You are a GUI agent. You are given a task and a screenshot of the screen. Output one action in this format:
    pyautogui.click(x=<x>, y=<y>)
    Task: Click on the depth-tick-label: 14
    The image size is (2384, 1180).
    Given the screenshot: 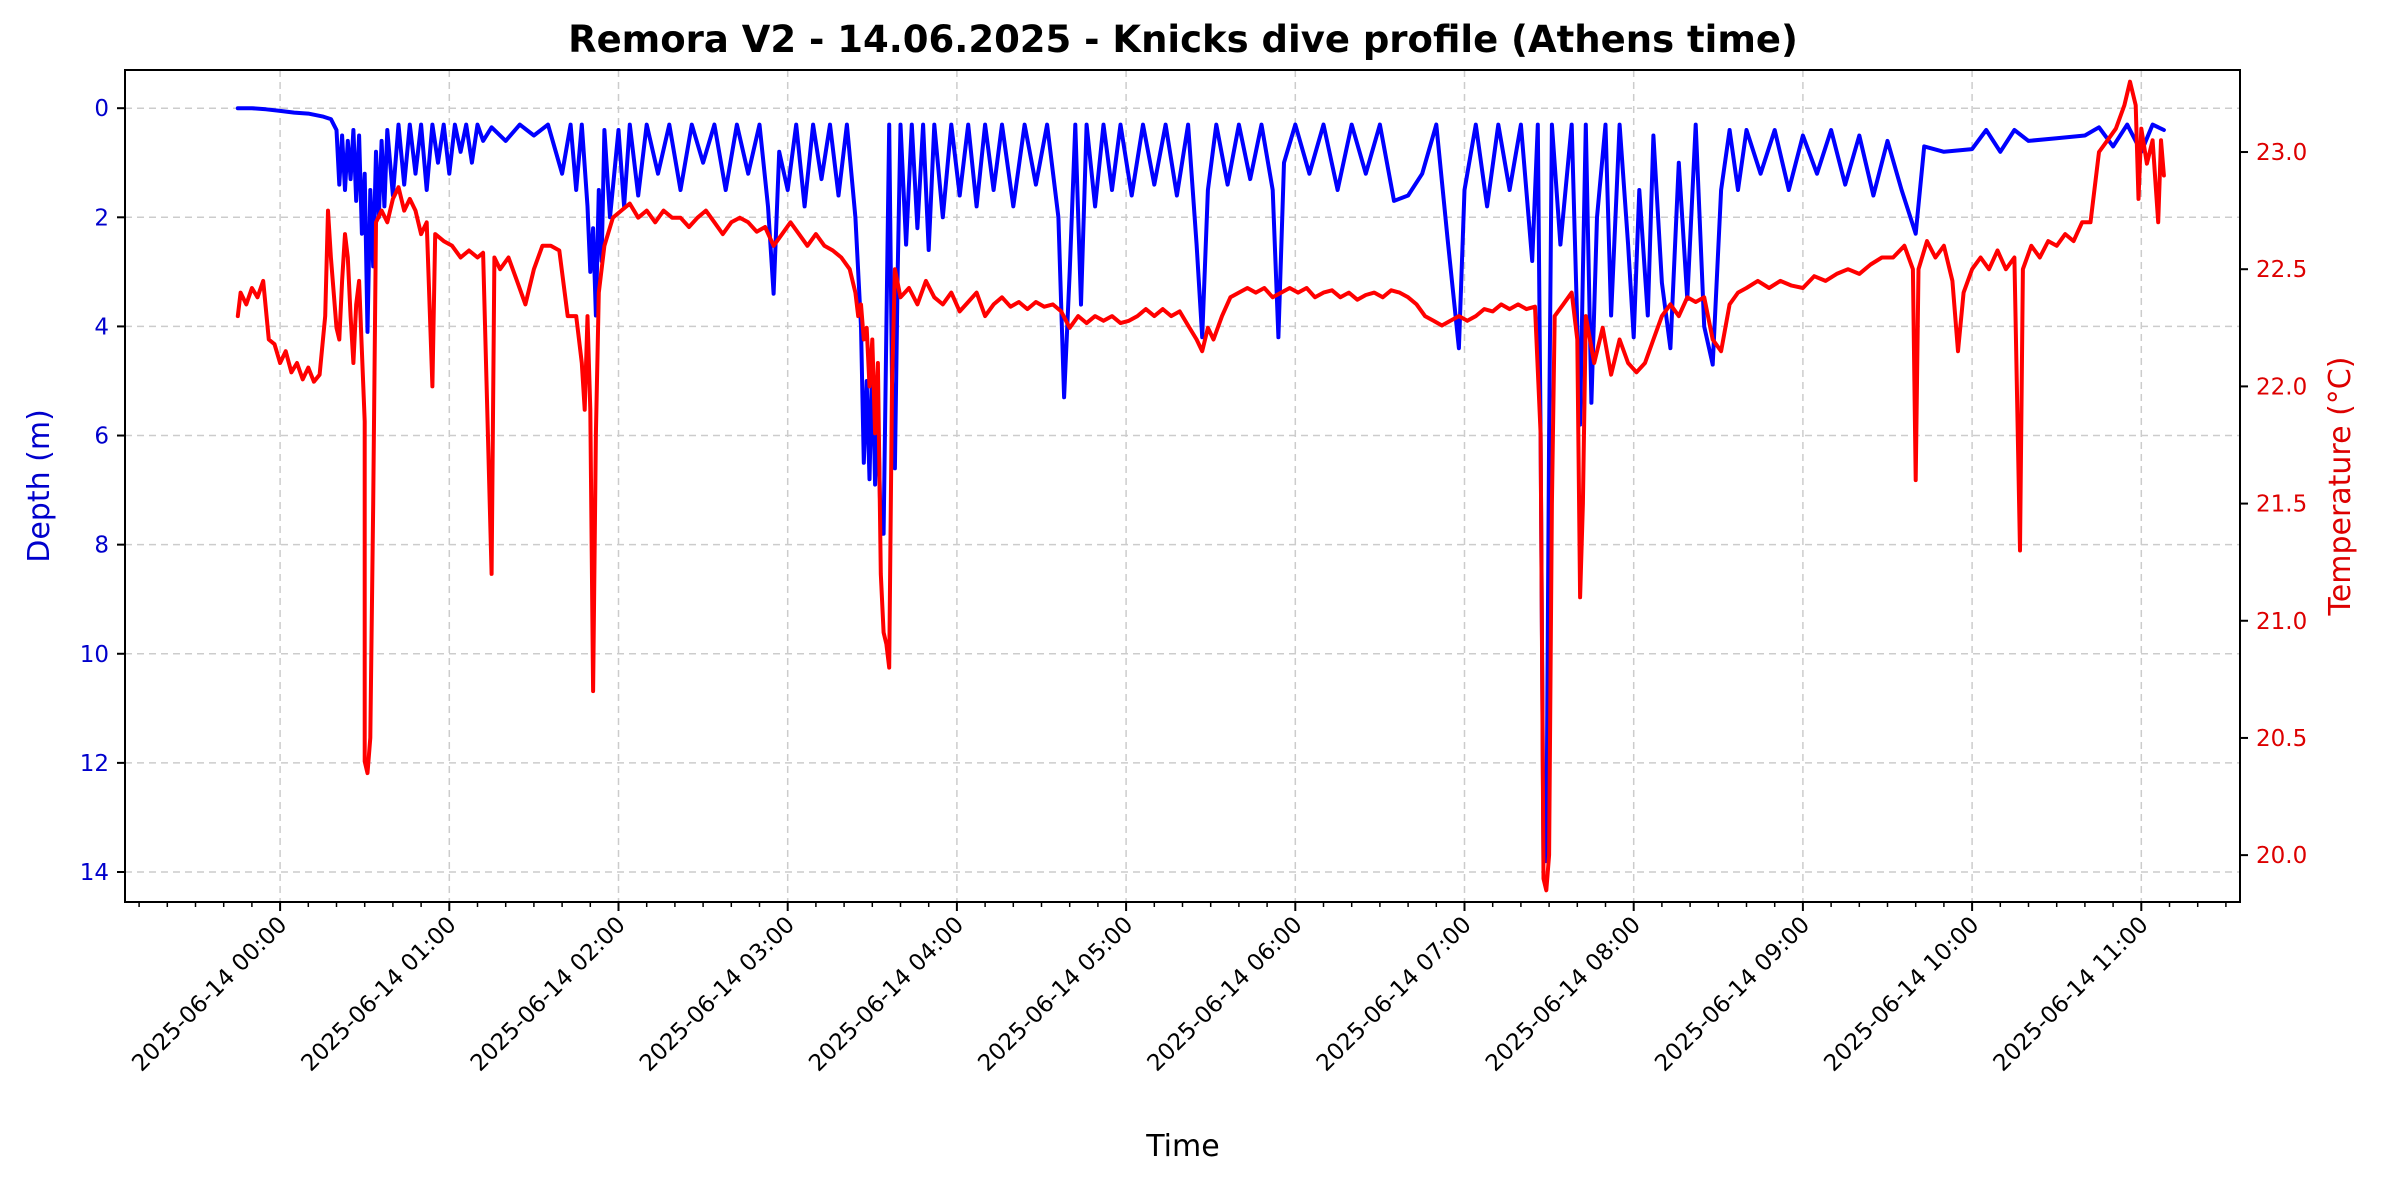 What is the action you would take?
    pyautogui.click(x=94, y=873)
    